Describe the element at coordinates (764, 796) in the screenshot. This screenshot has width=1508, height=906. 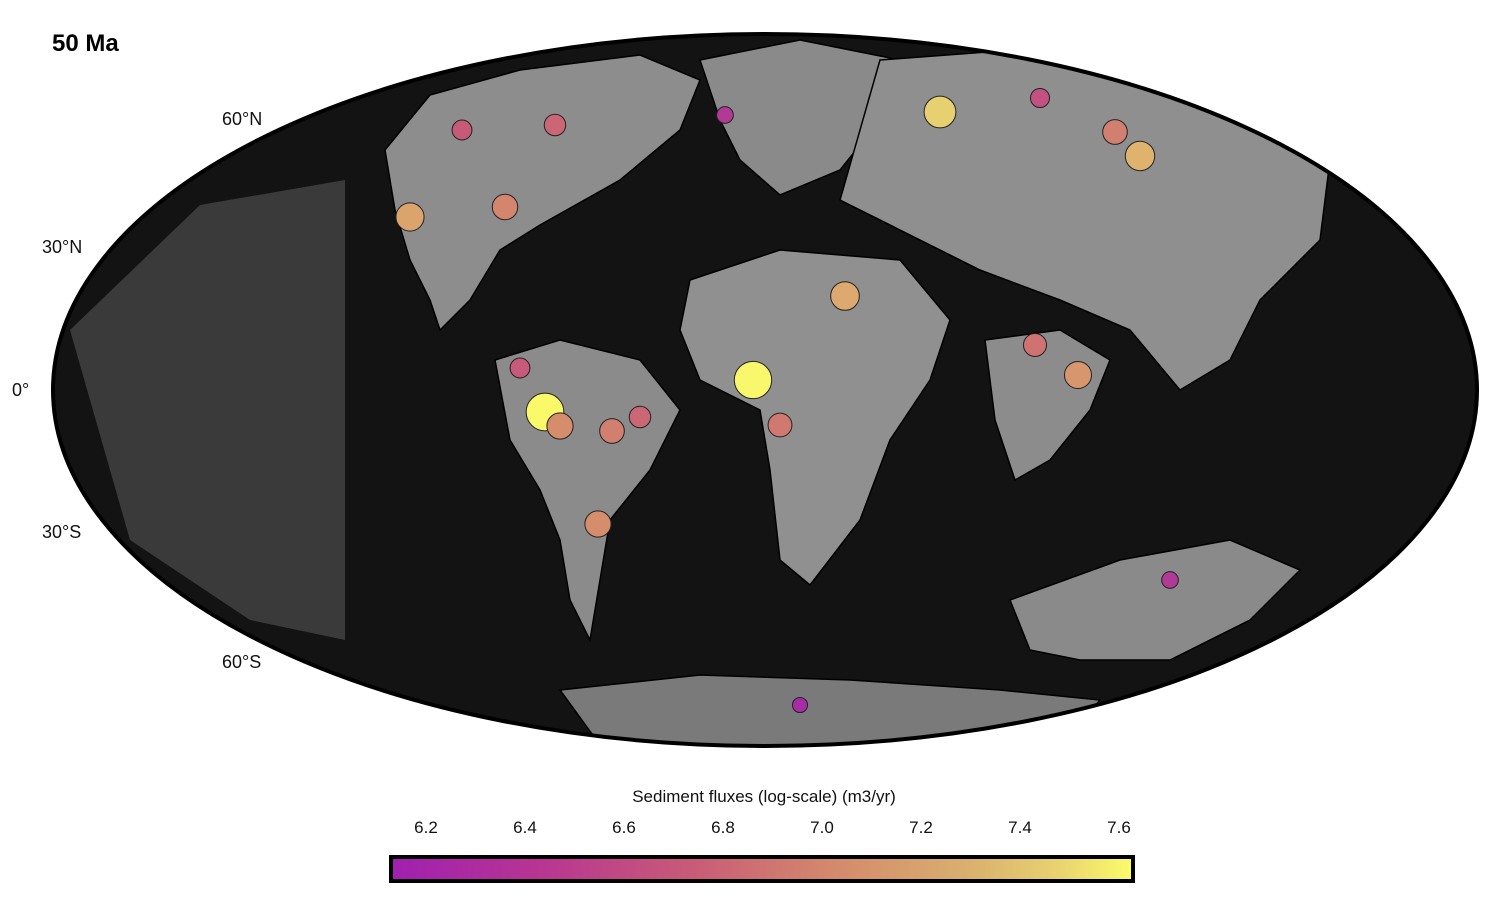
I see `colorbar-label: Sediment fluxes (log-scale) (m3/yr)` at that location.